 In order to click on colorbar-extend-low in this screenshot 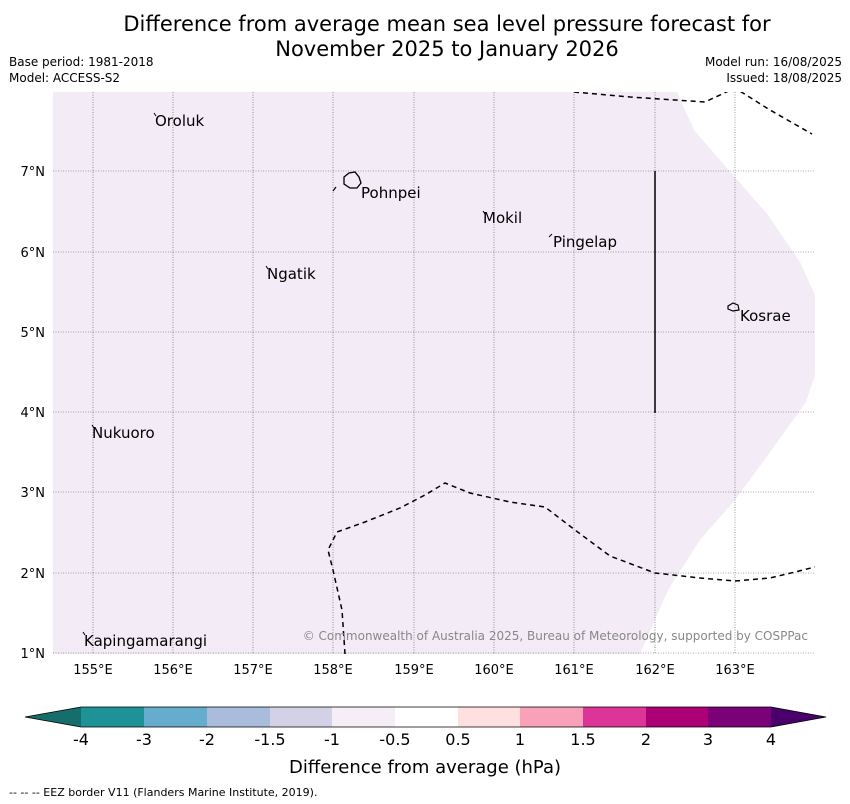, I will do `click(53, 717)`.